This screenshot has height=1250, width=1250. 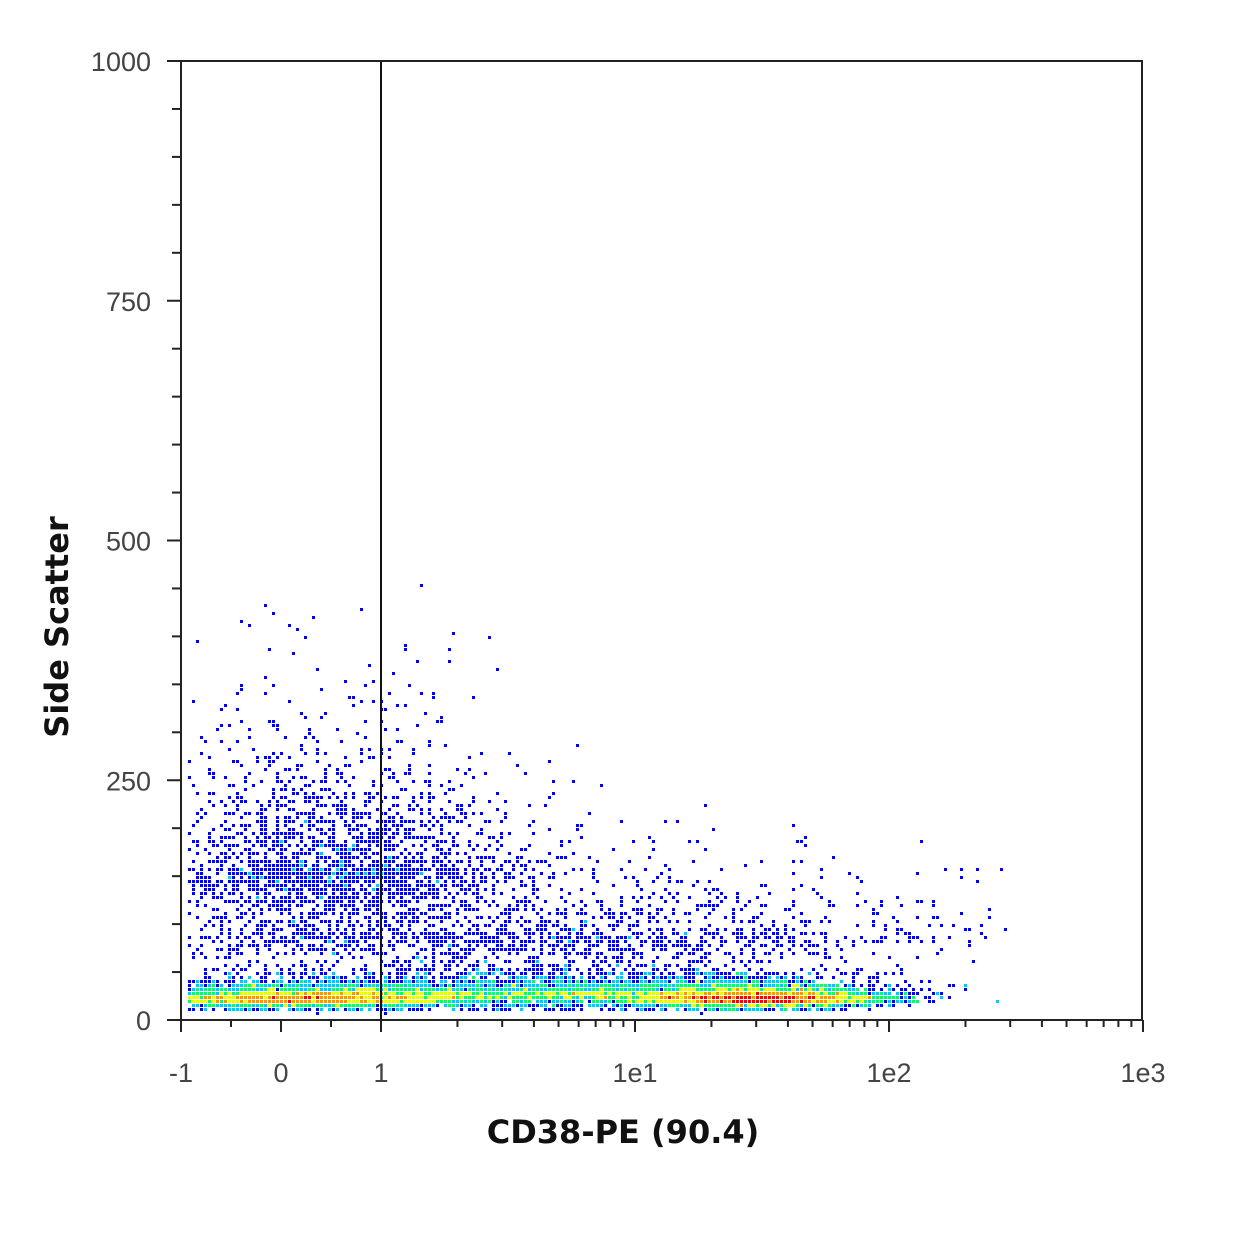 What do you see at coordinates (57, 627) in the screenshot?
I see `y-axis-title: Side Scatter` at bounding box center [57, 627].